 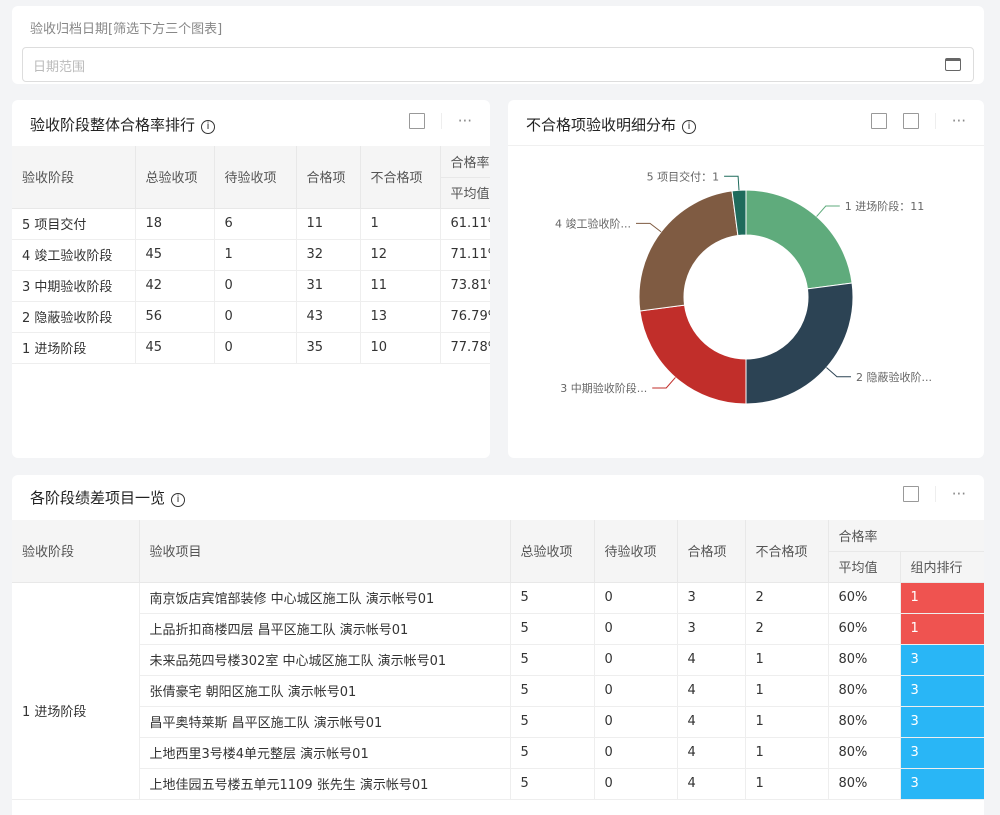 I want to click on table-cell: 11, so click(x=400, y=286).